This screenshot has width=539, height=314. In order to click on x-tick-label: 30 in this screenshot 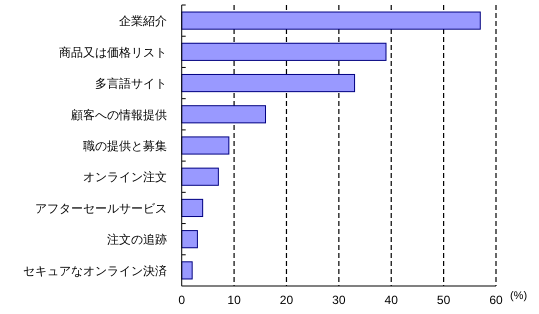, I will do `click(339, 300)`.